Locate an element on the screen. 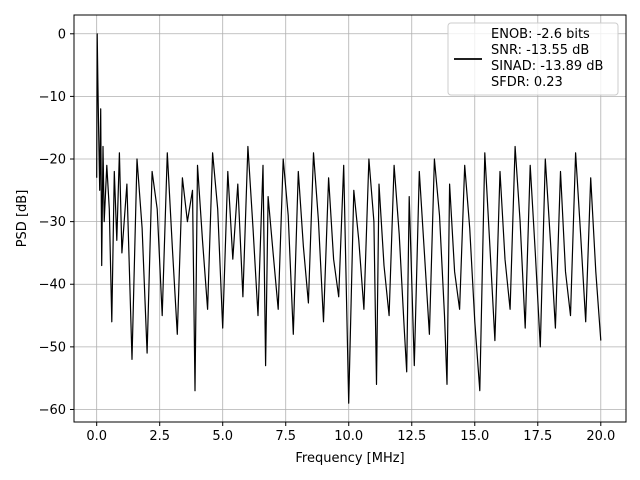 This screenshot has height=480, width=640. y-tick-label: −50 is located at coordinates (52, 347).